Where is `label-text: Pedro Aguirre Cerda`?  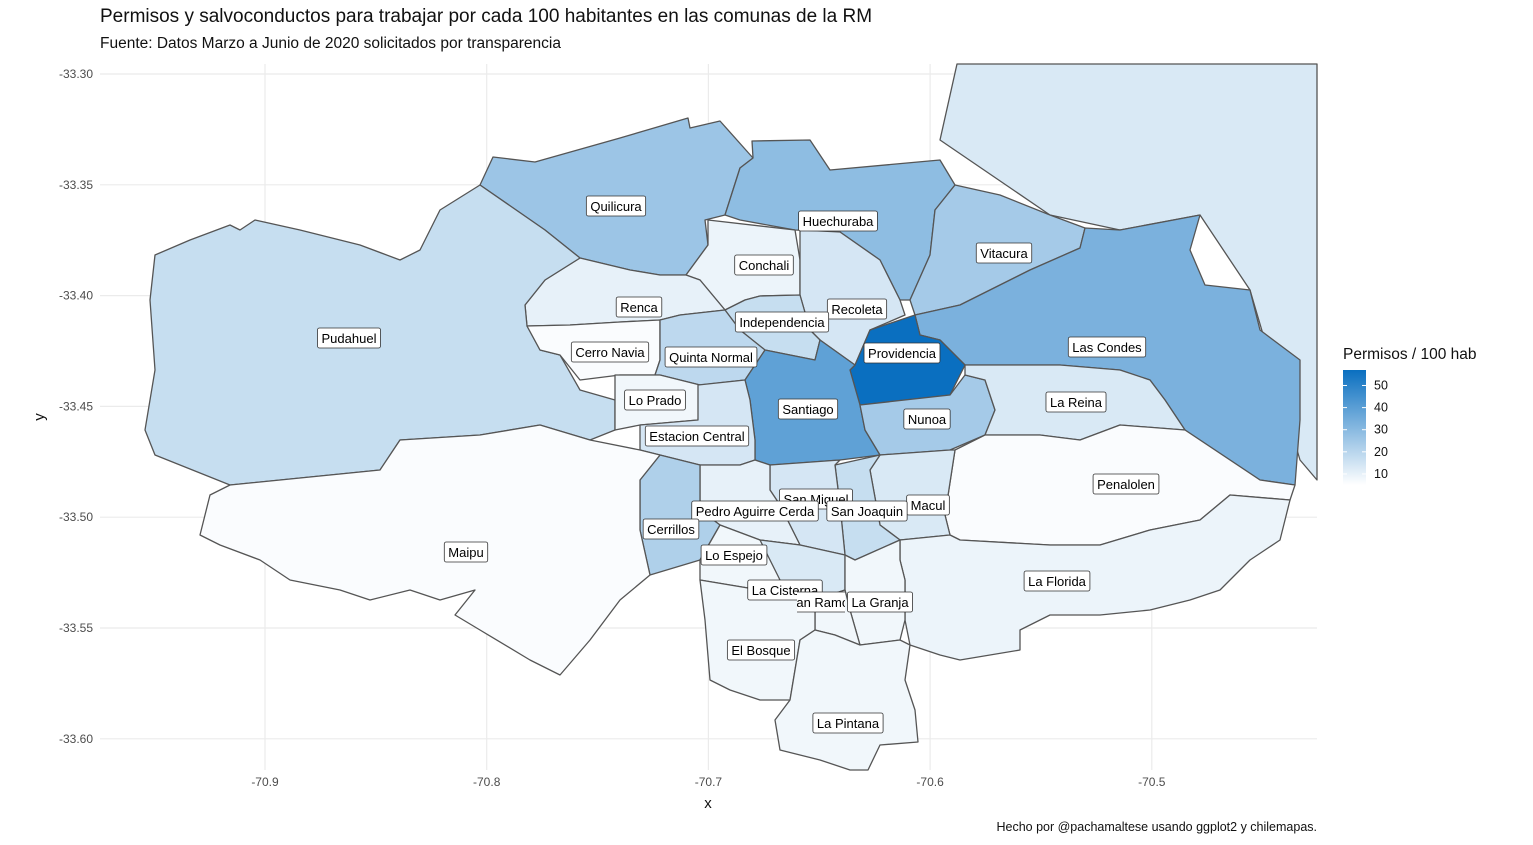 label-text: Pedro Aguirre Cerda is located at coordinates (755, 511).